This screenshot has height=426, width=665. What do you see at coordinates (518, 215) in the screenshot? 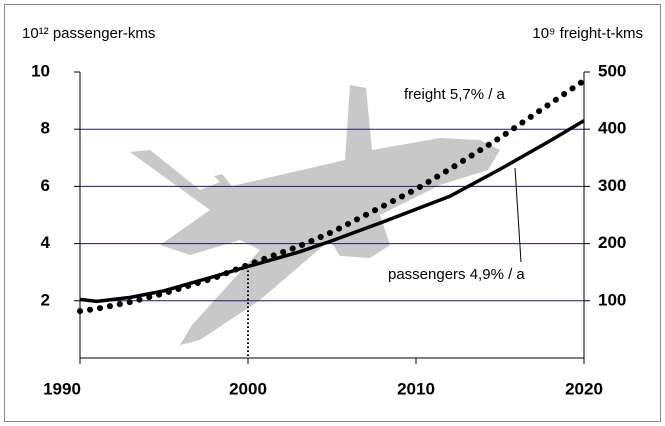
I see `annotation-pointer` at bounding box center [518, 215].